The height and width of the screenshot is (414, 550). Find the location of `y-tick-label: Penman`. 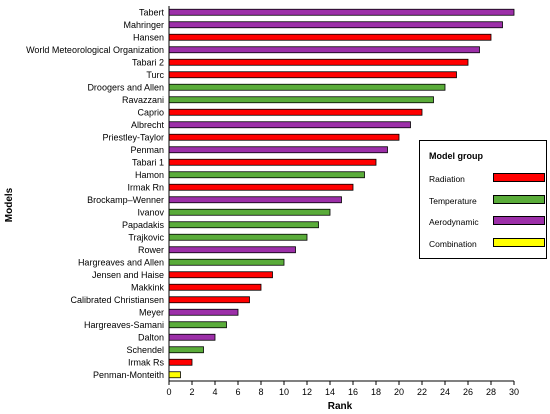

y-tick-label: Penman is located at coordinates (147, 150).